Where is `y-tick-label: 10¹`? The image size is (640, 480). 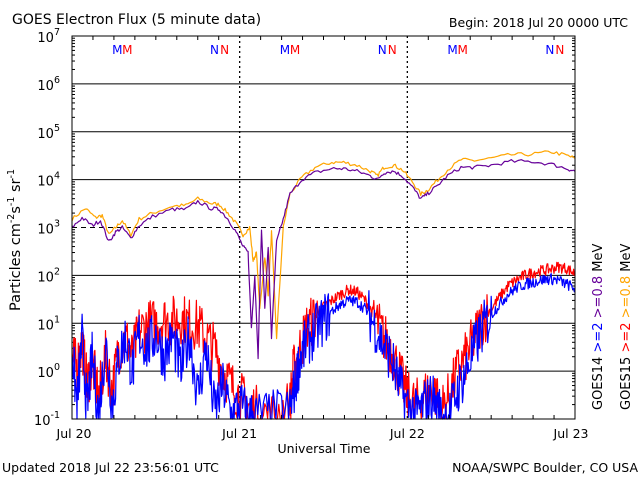 y-tick-label: 10¹ is located at coordinates (48, 323).